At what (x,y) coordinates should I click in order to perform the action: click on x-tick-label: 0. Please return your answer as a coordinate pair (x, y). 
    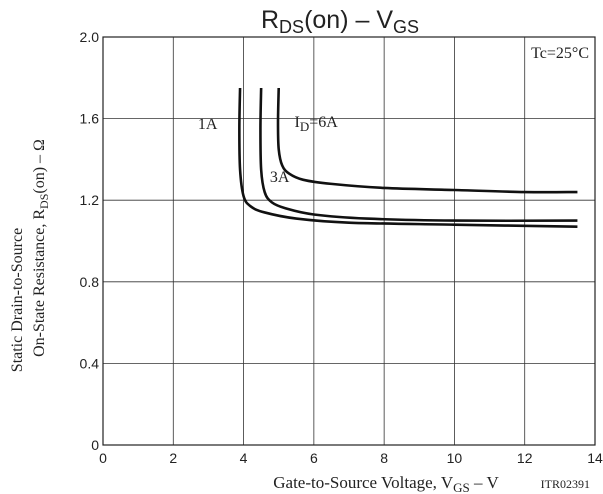
    Looking at the image, I should click on (103, 458).